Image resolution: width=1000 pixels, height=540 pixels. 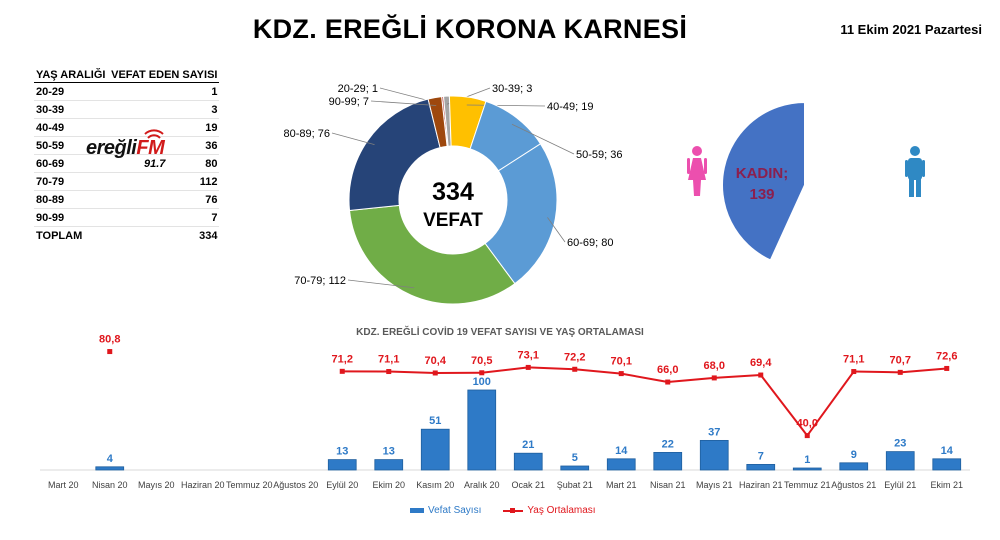 I want to click on bar-Nisan 20, so click(x=110, y=468).